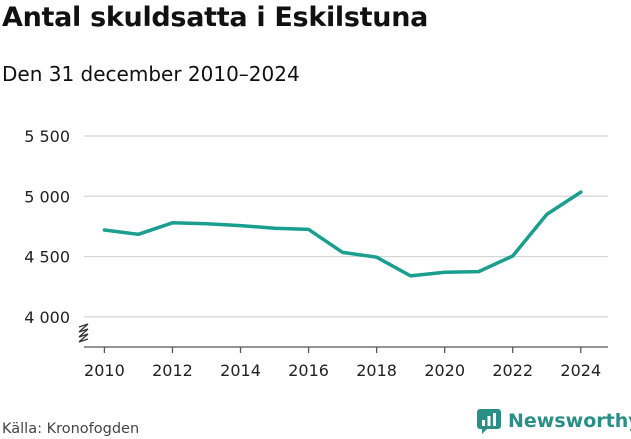 This screenshot has height=439, width=631. Describe the element at coordinates (104, 370) in the screenshot. I see `x-tick-label: 2010` at that location.